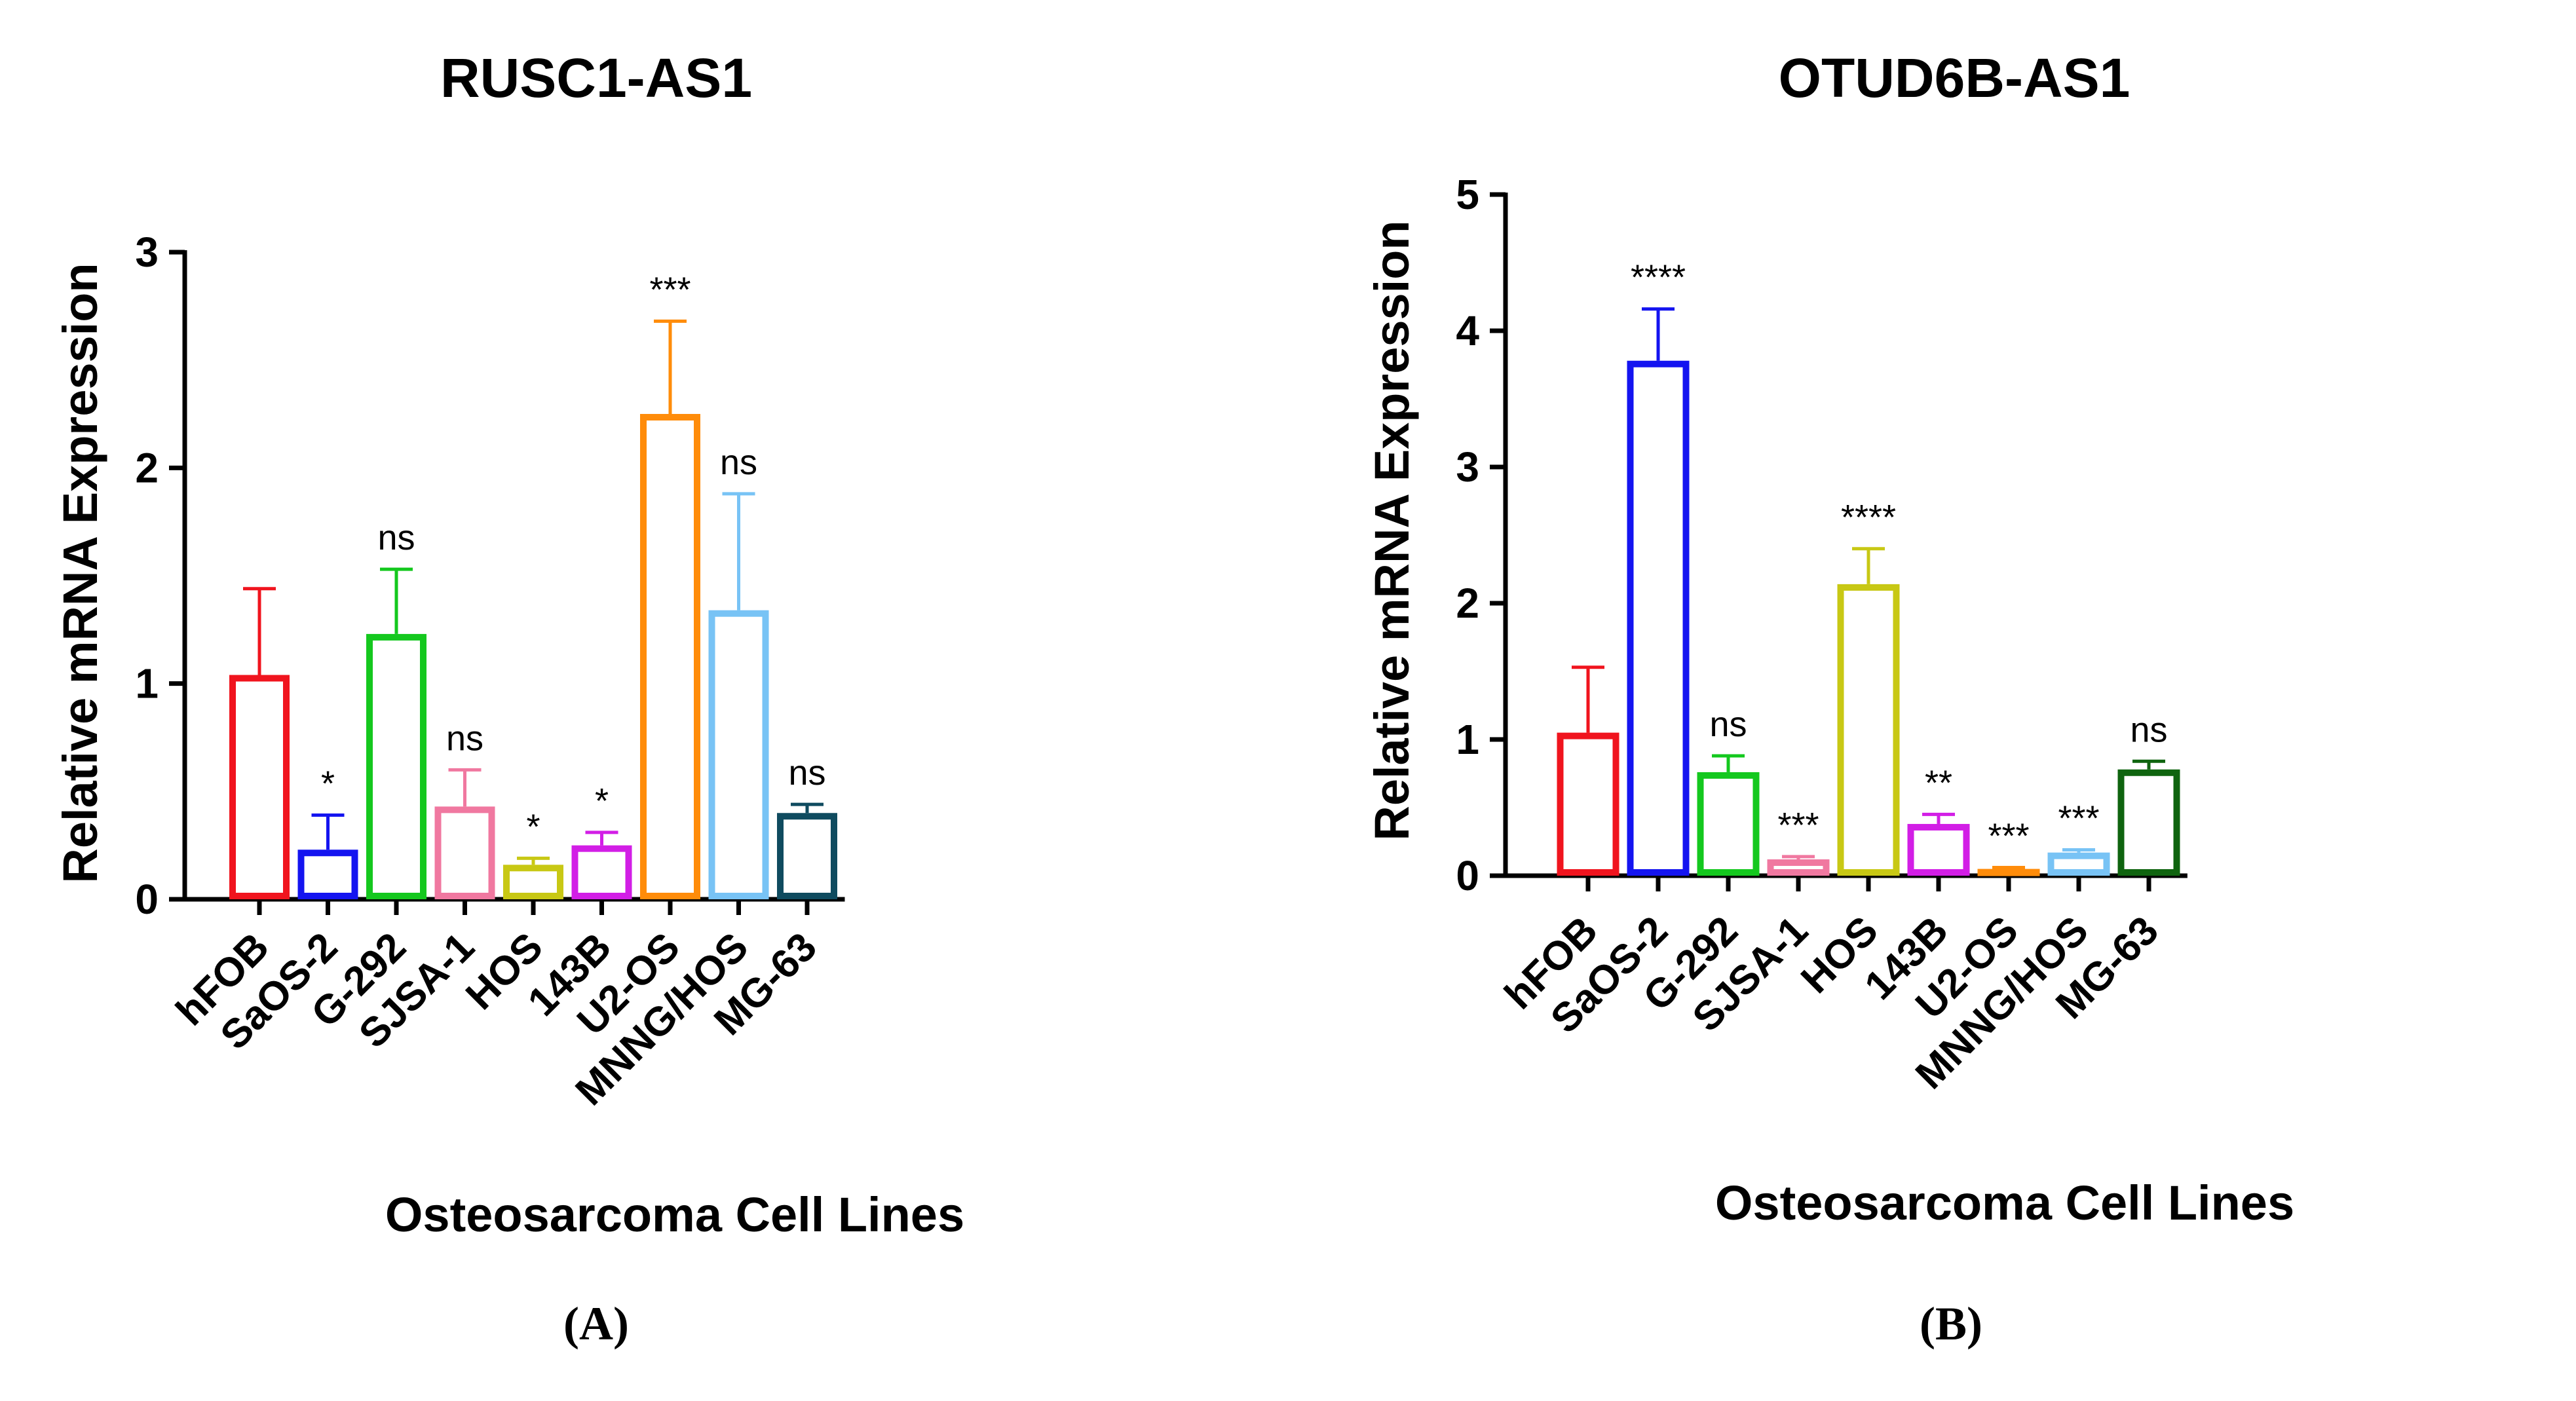  I want to click on significance-label: **, so click(1938, 782).